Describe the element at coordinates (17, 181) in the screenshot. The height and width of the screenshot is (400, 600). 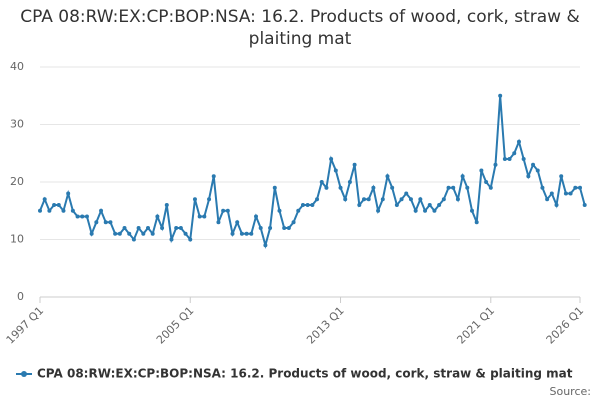
I see `y-tick-label: 20` at that location.